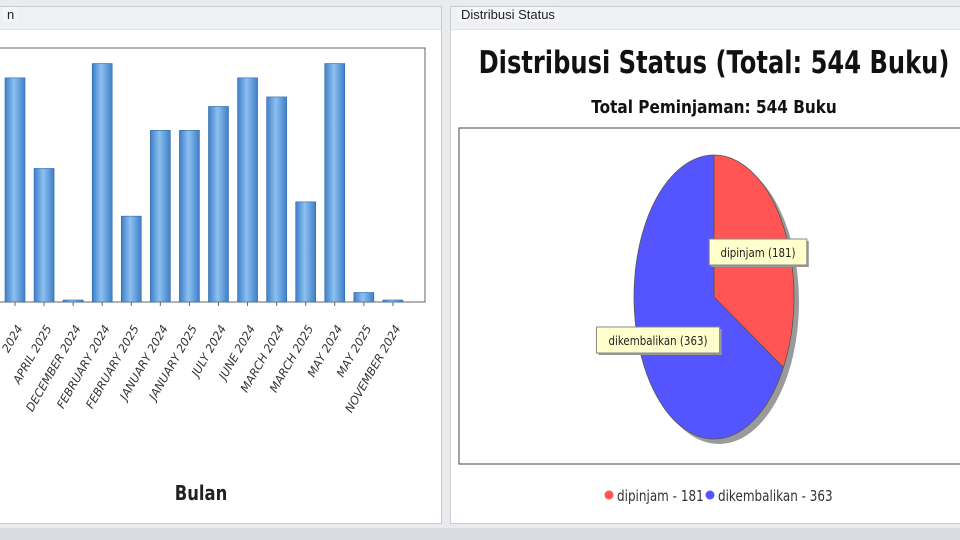  Describe the element at coordinates (480, 534) in the screenshot. I see `status-bar` at that location.